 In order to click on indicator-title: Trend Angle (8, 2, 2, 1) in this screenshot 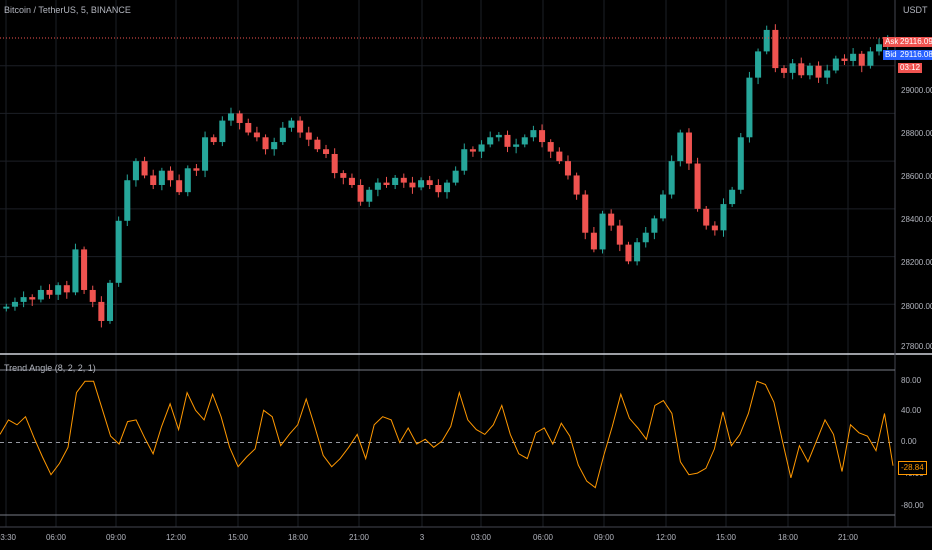, I will do `click(50, 368)`.